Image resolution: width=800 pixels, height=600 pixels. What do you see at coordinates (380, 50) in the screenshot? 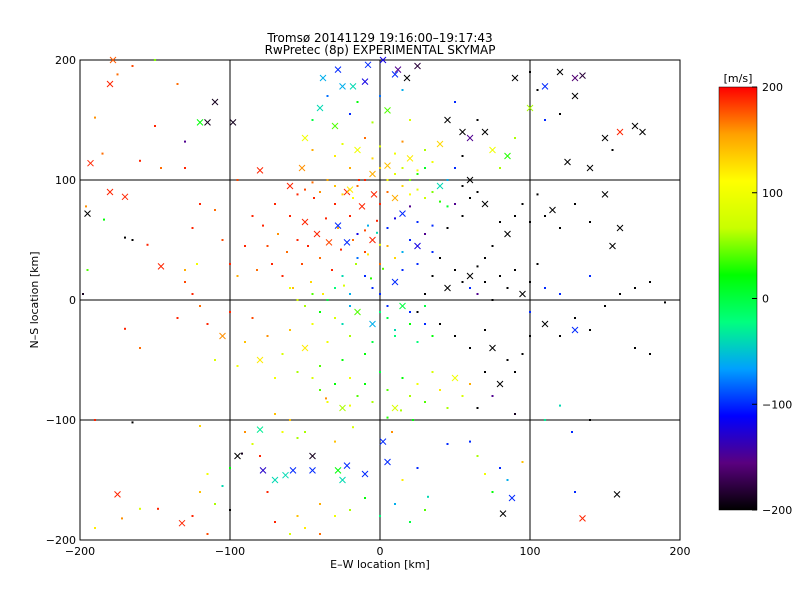
I see `chart-subtitle: RwPretec (8p) EXPERIMENTAL SKYMAP` at bounding box center [380, 50].